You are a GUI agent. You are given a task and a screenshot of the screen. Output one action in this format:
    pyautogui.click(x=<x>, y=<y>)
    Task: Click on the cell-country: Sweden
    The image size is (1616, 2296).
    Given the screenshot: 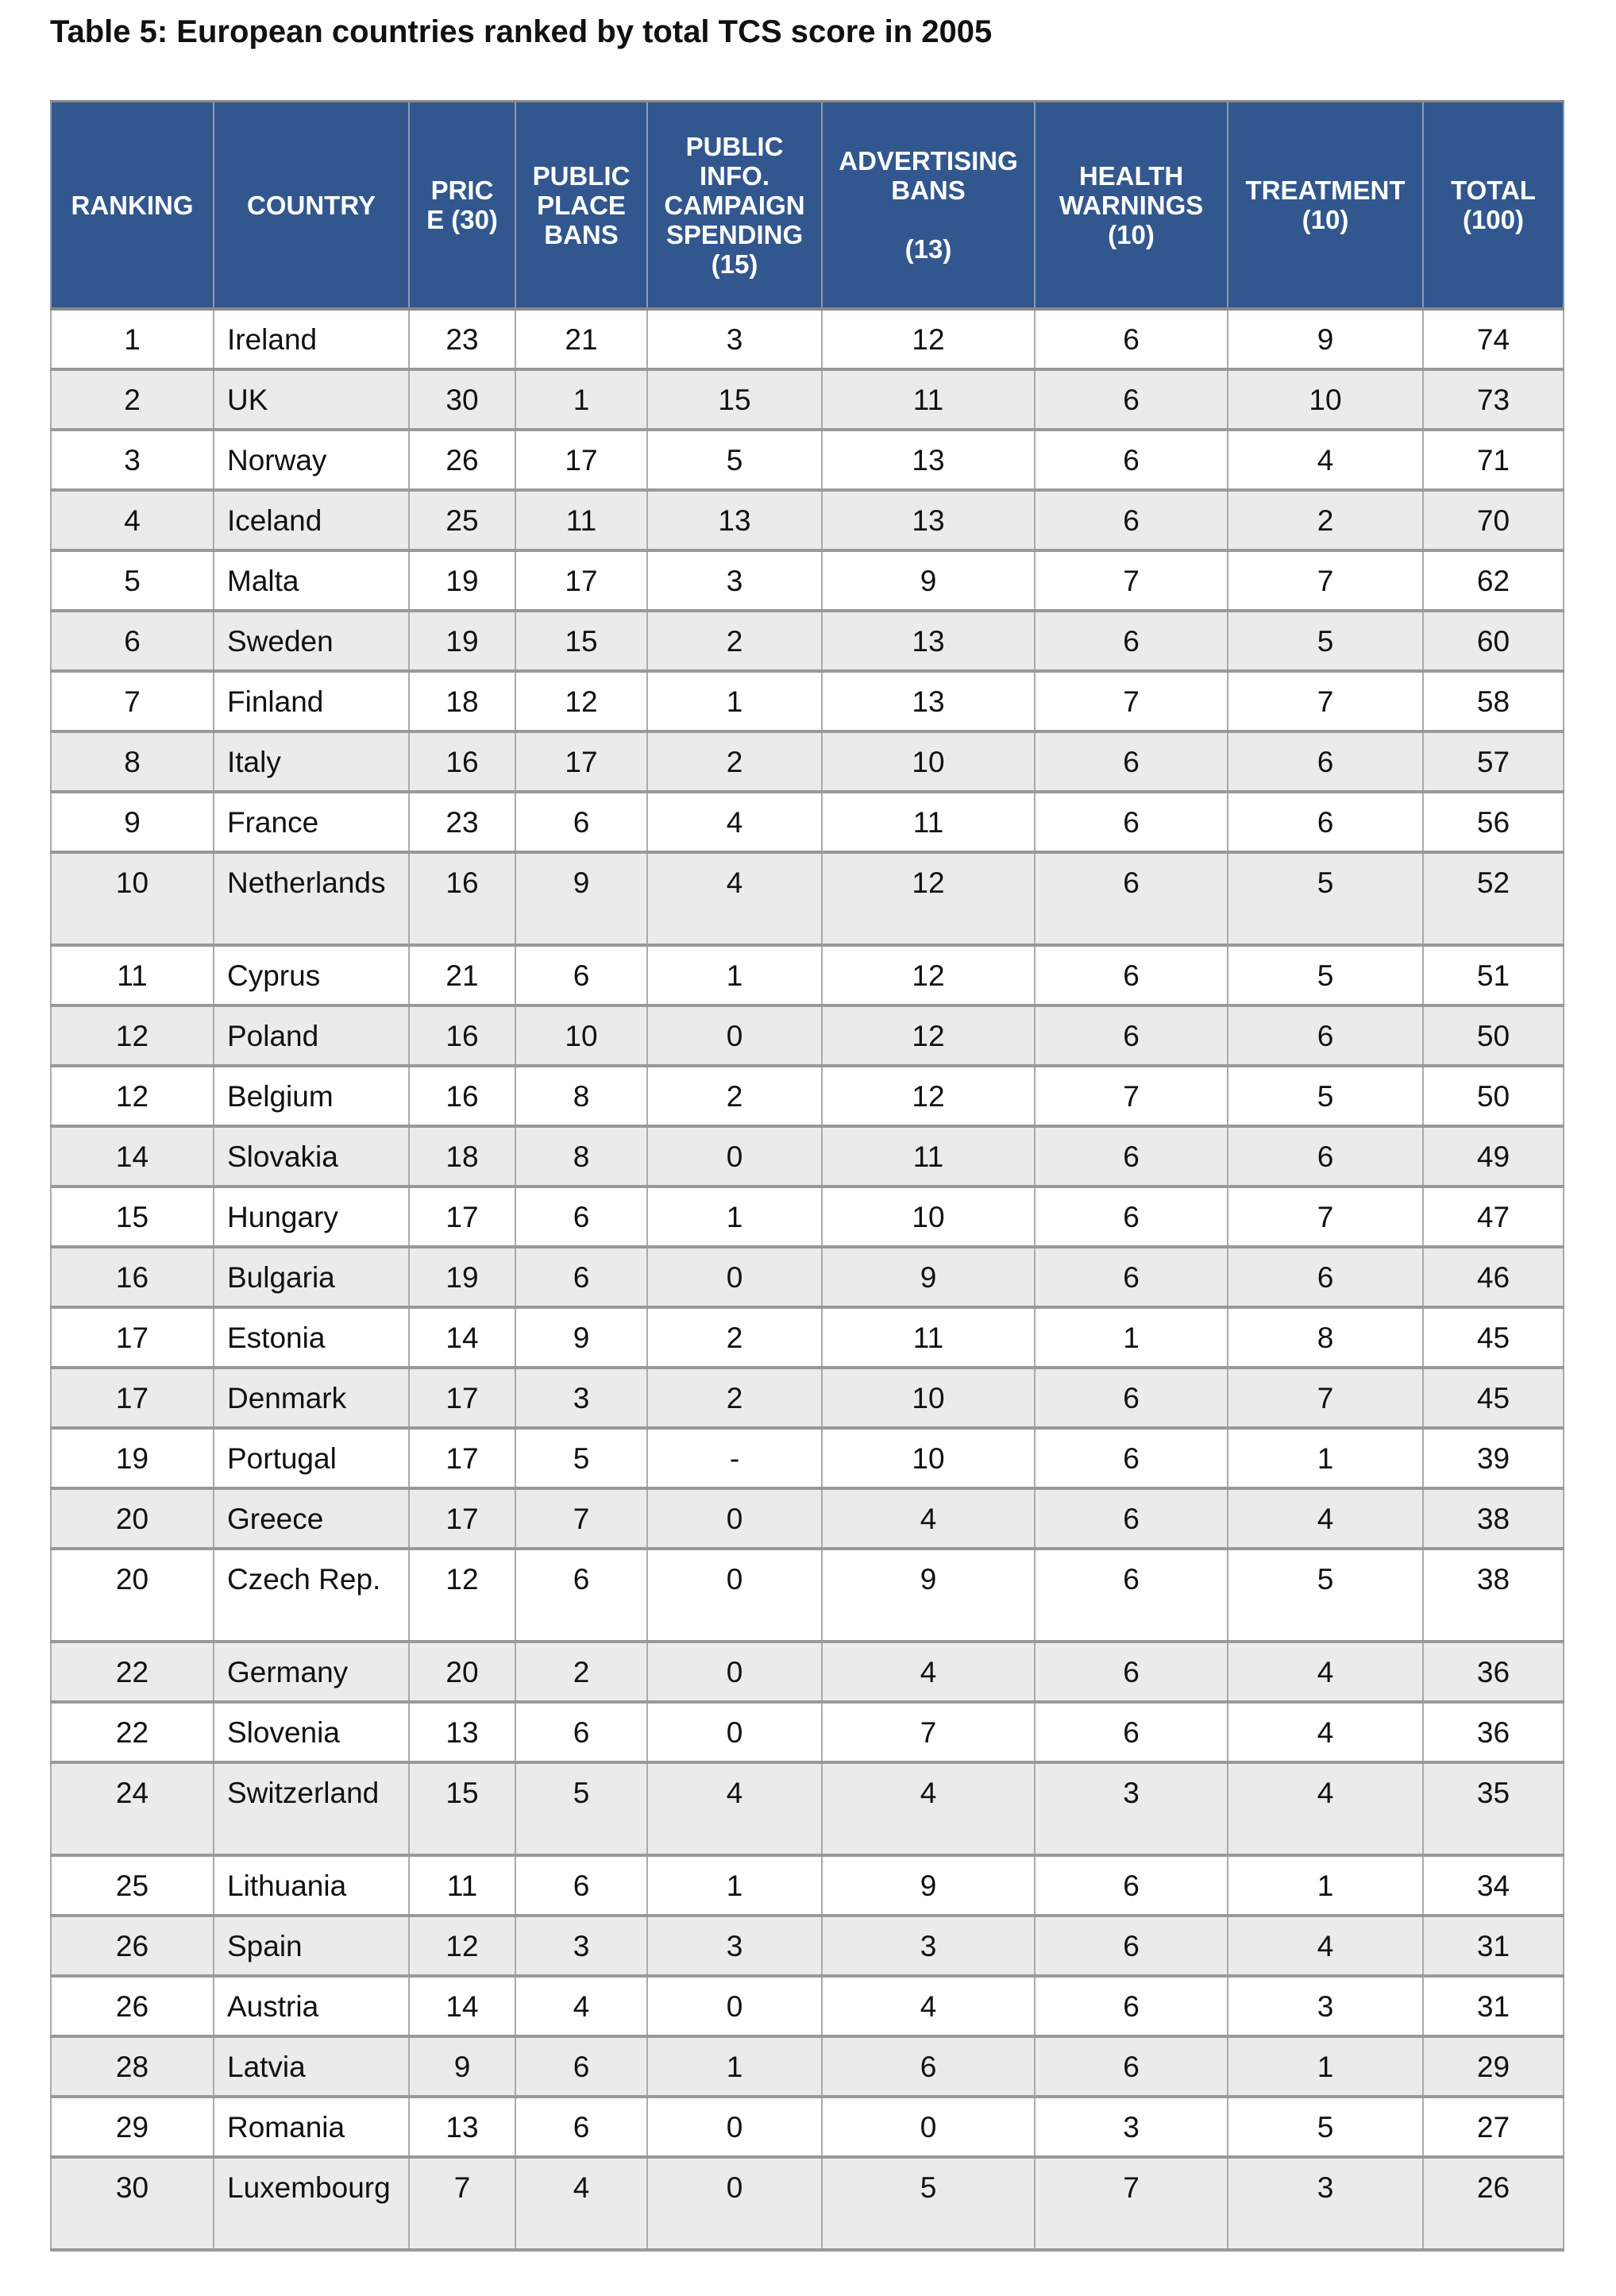 What is the action you would take?
    pyautogui.click(x=311, y=642)
    